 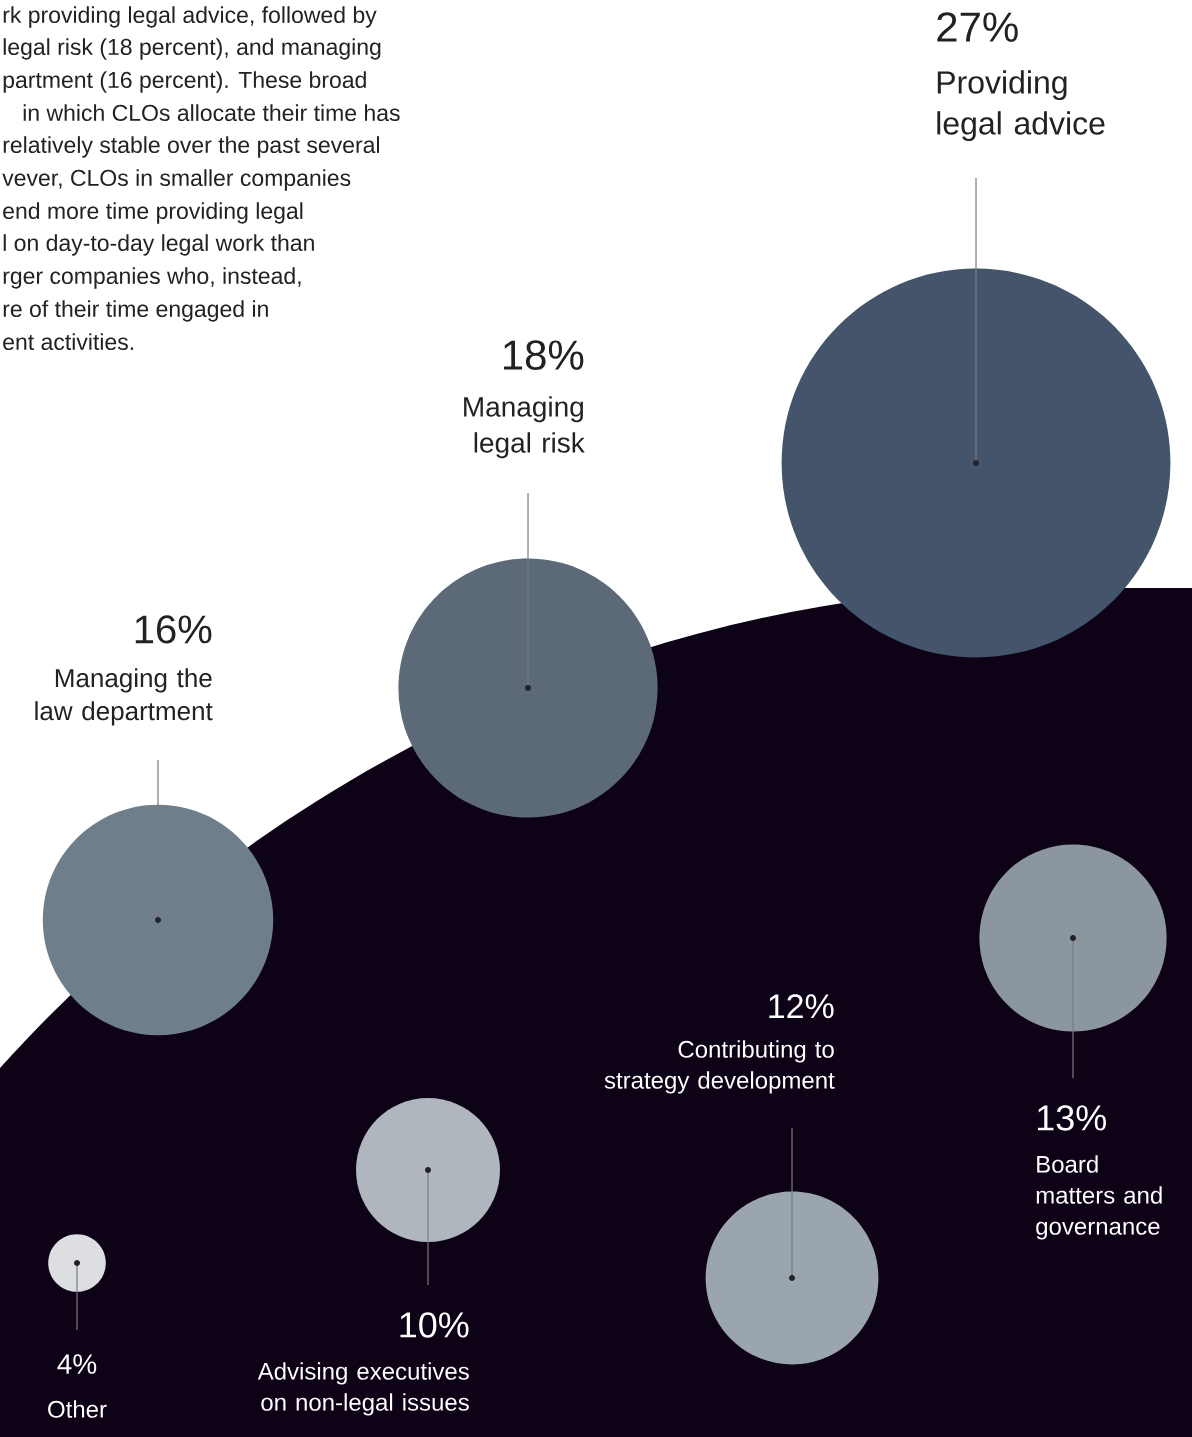 What do you see at coordinates (1071, 1118) in the screenshot?
I see `data-label: 13%` at bounding box center [1071, 1118].